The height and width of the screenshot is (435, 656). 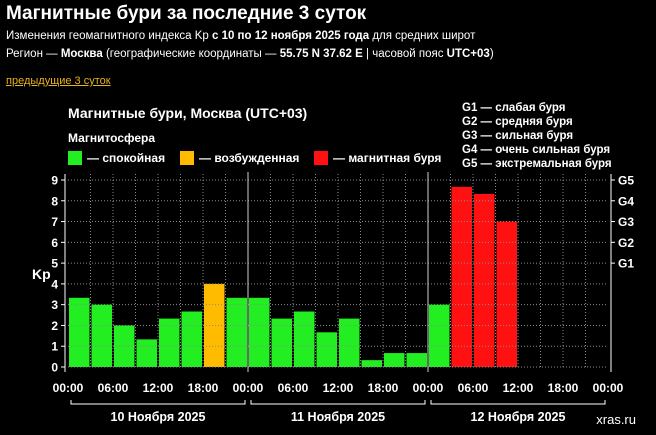 I want to click on period-text-1: Изменения геомагнитного индекса Kp, so click(x=109, y=36).